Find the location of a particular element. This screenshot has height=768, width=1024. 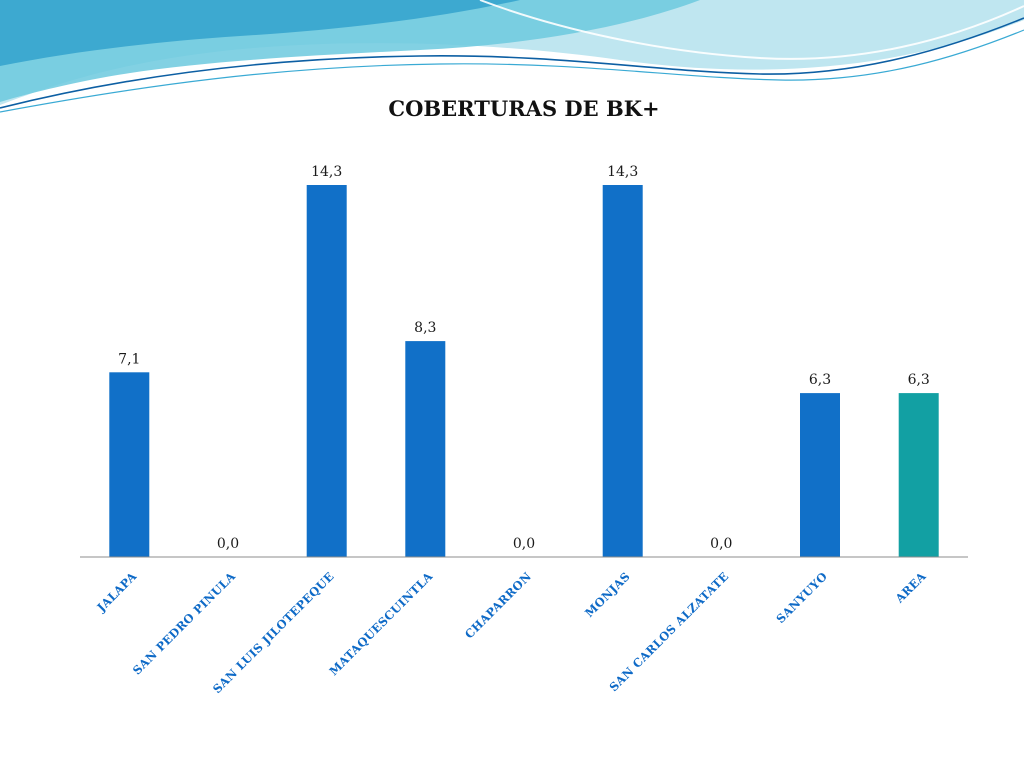

wave-top-band is located at coordinates (260, 33).